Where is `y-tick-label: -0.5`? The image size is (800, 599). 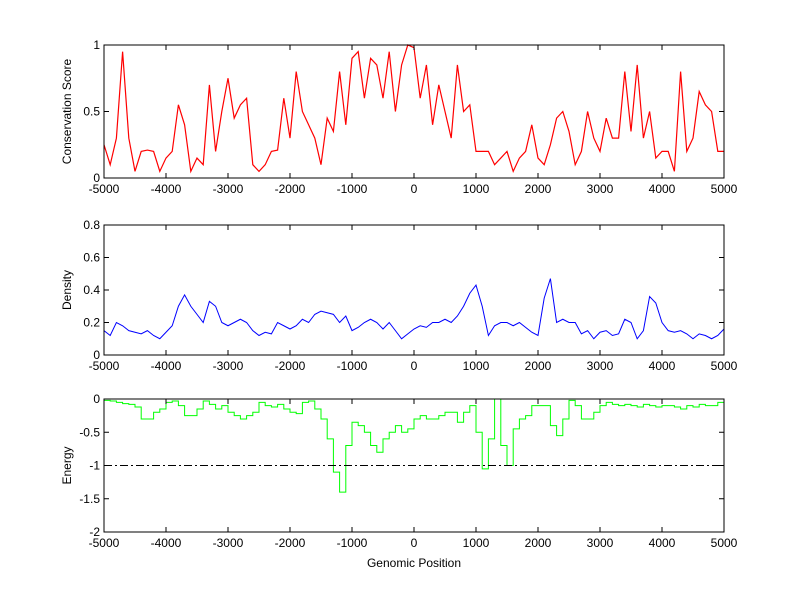
y-tick-label: -0.5 is located at coordinates (89, 432).